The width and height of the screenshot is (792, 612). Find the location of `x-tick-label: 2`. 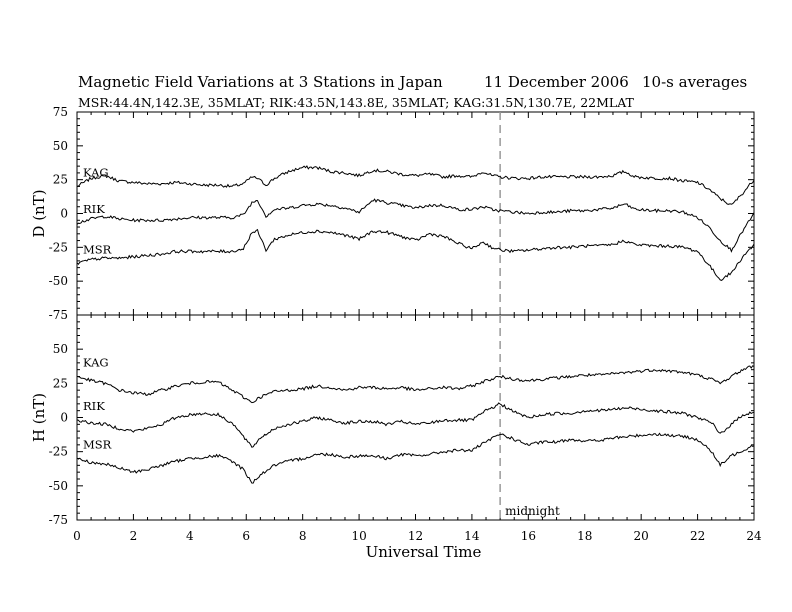

x-tick-label: 2 is located at coordinates (134, 536).